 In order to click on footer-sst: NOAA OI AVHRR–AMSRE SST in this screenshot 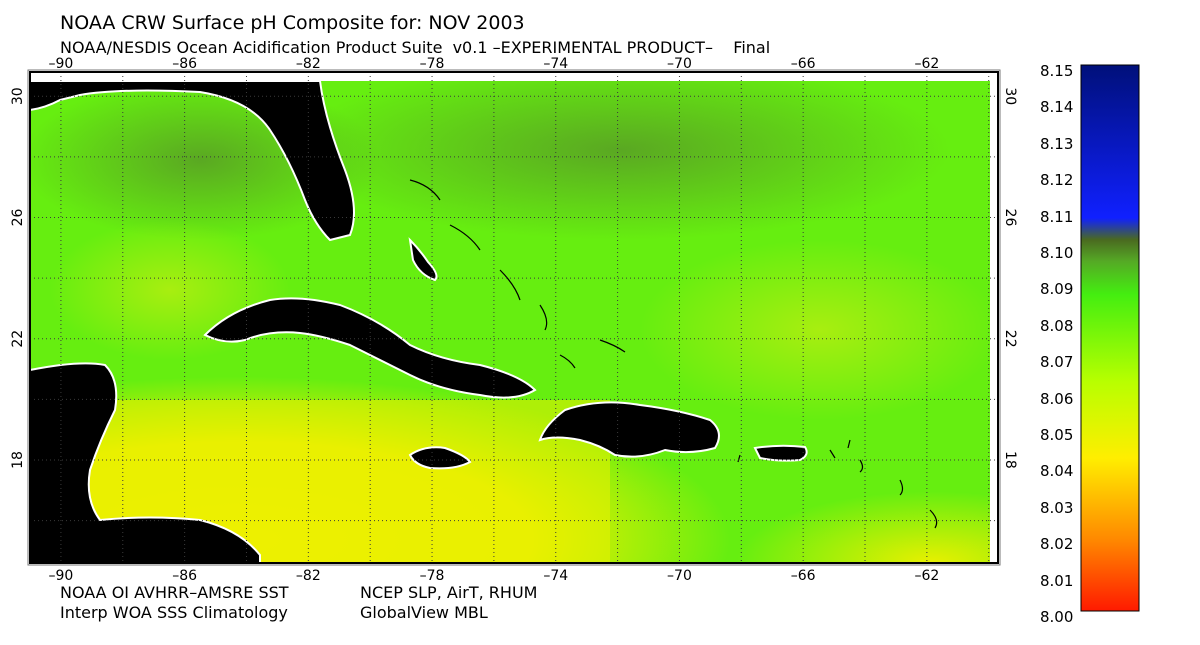, I will do `click(174, 592)`.